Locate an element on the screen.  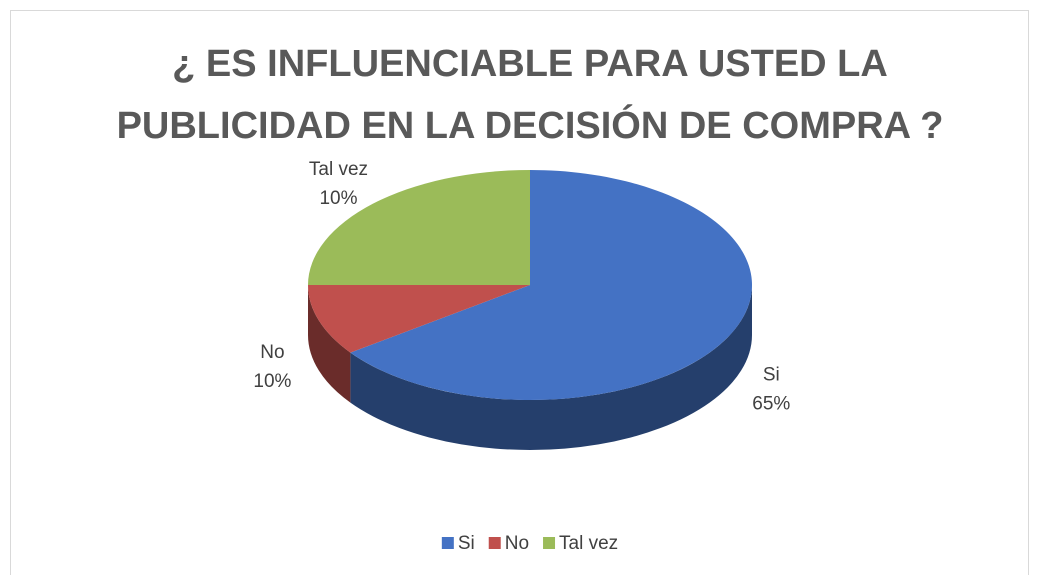
data-label-category: No is located at coordinates (272, 352).